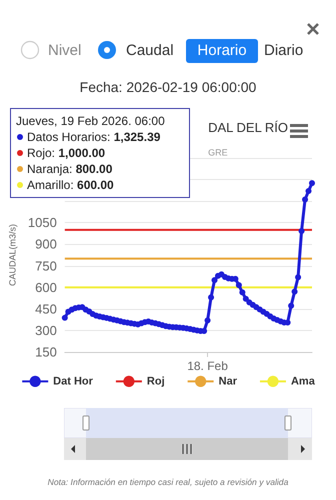 The height and width of the screenshot is (500, 336). I want to click on annotation: Rojo: 1,000.00, so click(66, 153).